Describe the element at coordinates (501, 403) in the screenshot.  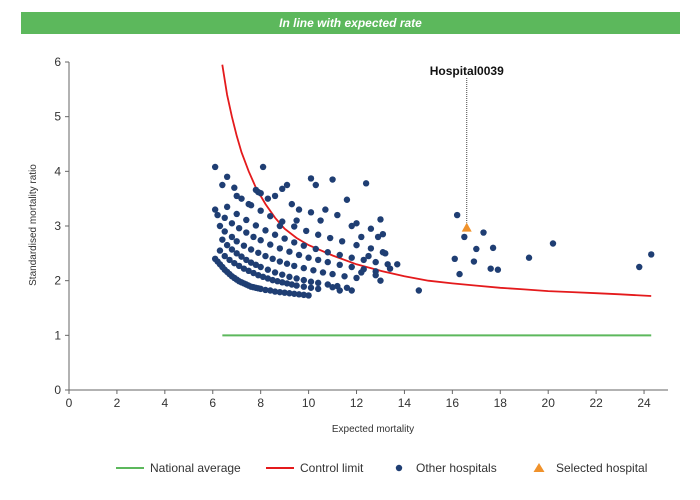
I see `x-tick-label: 18` at that location.